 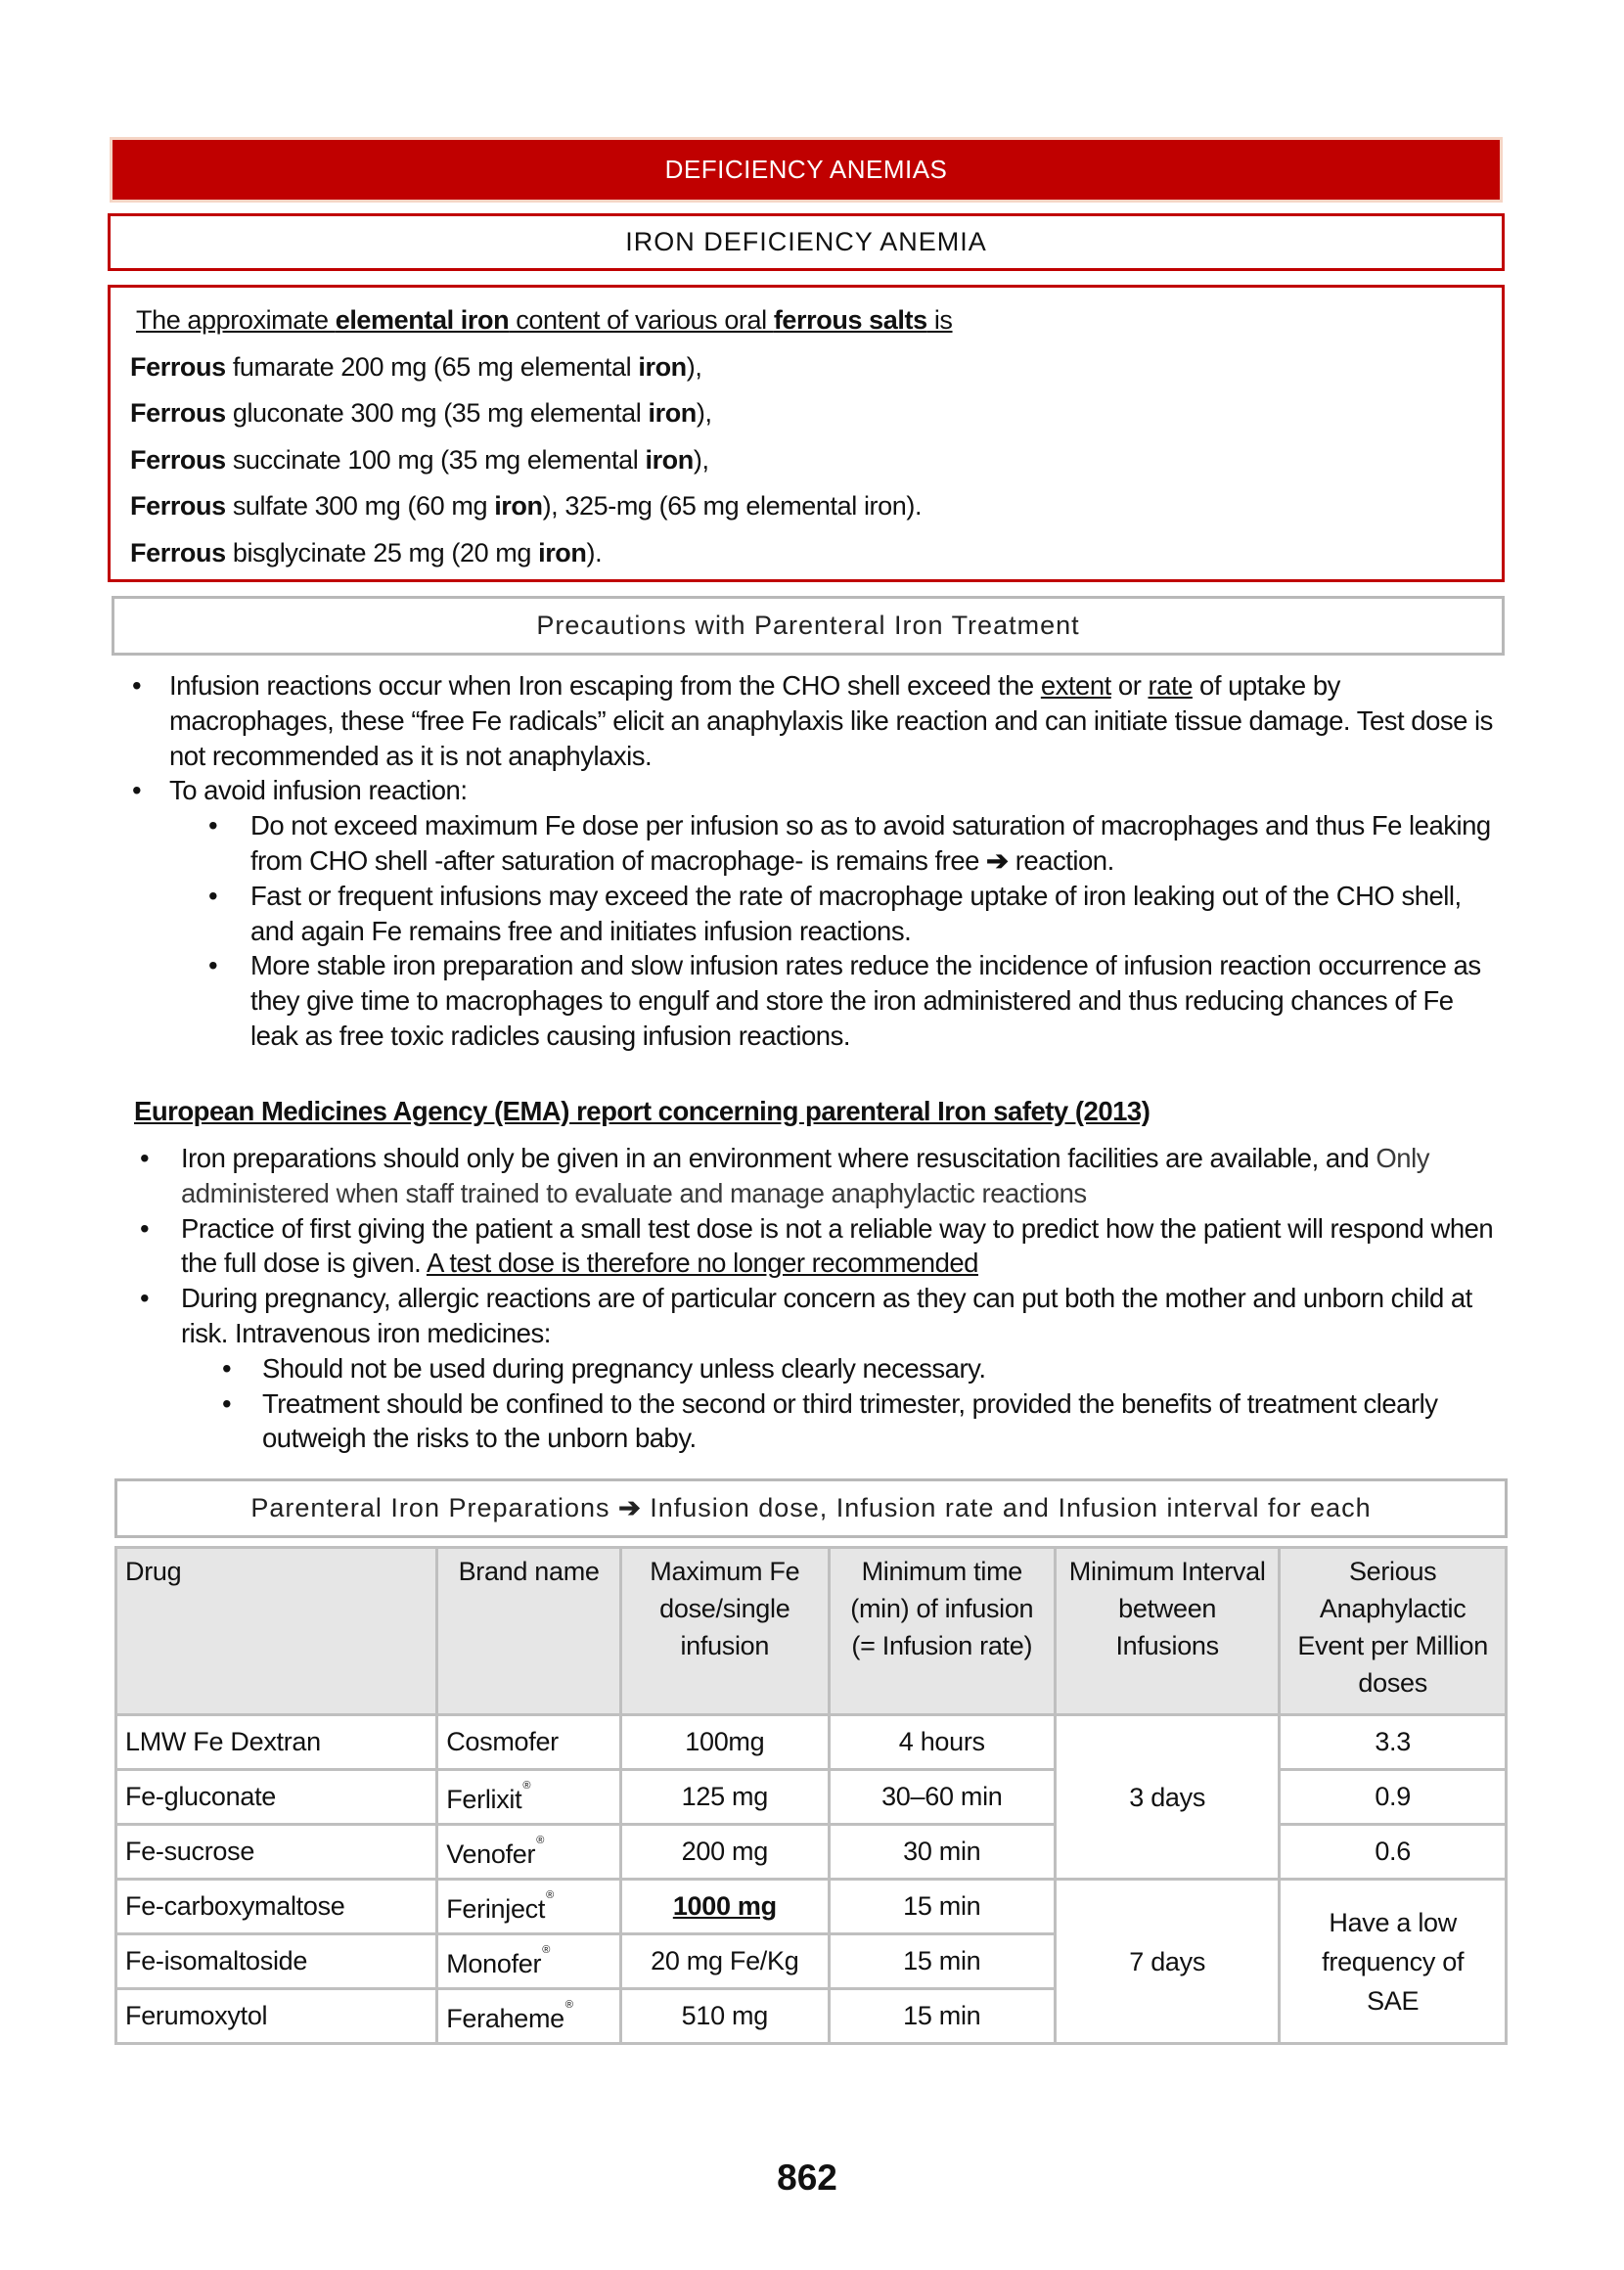 I want to click on cell-drug: Ferumoxytol, so click(x=276, y=2016).